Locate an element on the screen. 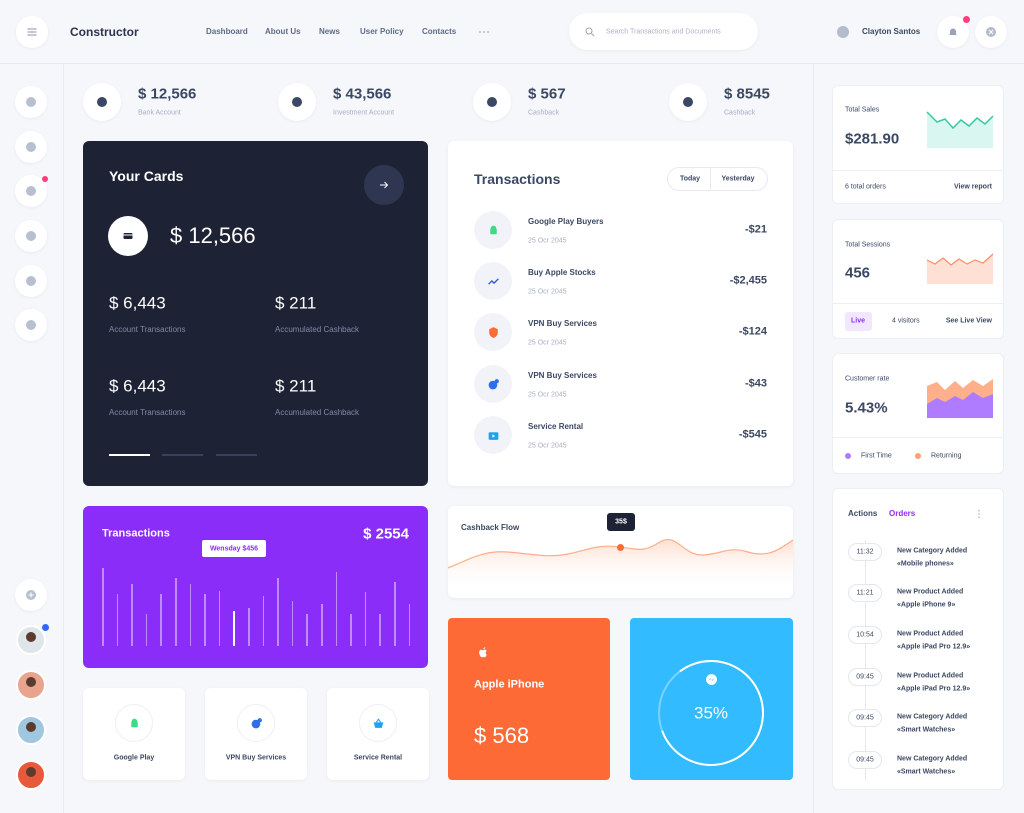 Image resolution: width=1024 pixels, height=813 pixels. avatar-head is located at coordinates (31, 727).